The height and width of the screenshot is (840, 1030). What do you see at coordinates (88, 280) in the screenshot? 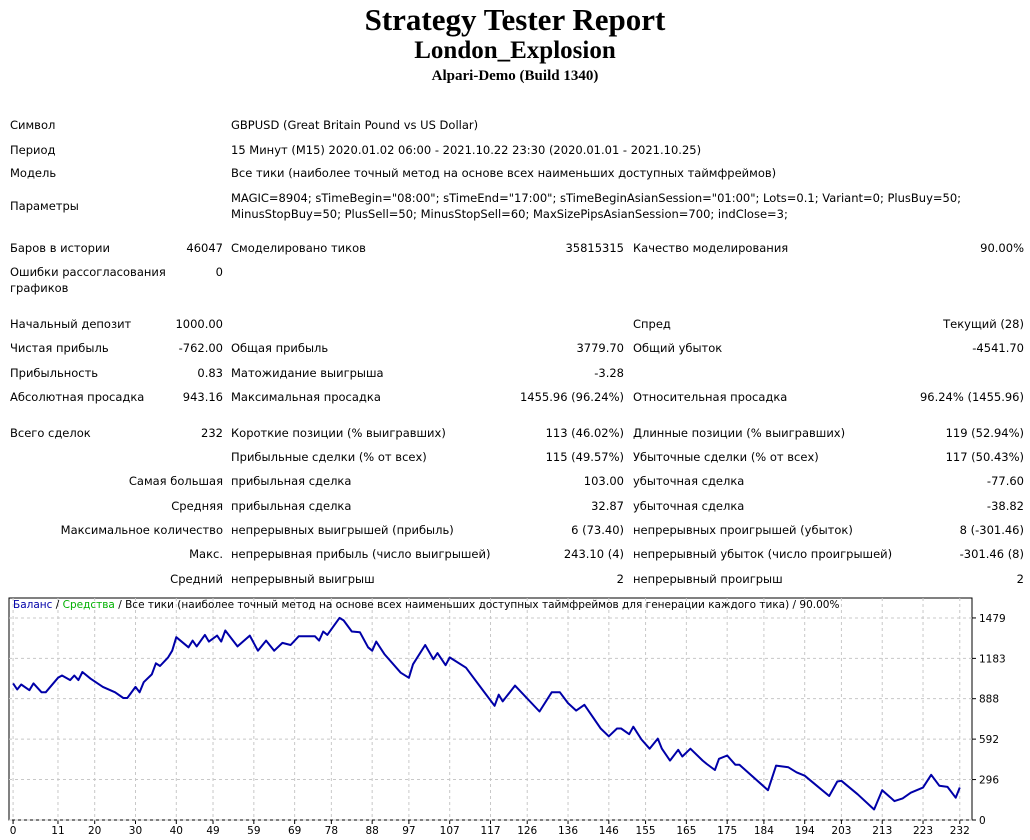
I see `row-label: Ошибки рассогласования графиков` at bounding box center [88, 280].